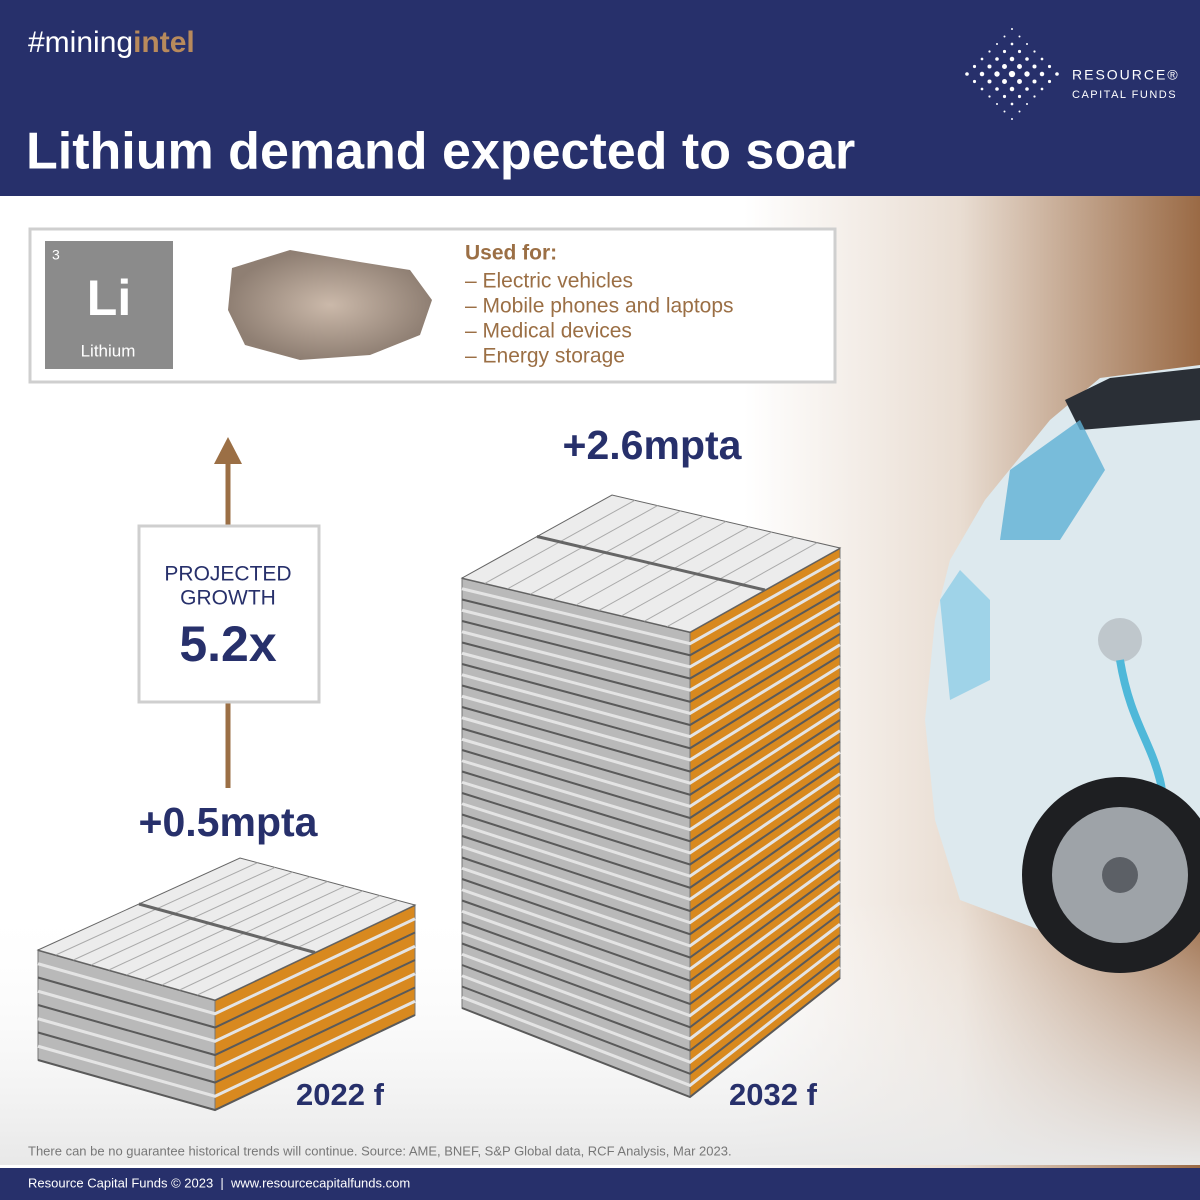  What do you see at coordinates (228, 598) in the screenshot?
I see `growth-label: GROWTH` at bounding box center [228, 598].